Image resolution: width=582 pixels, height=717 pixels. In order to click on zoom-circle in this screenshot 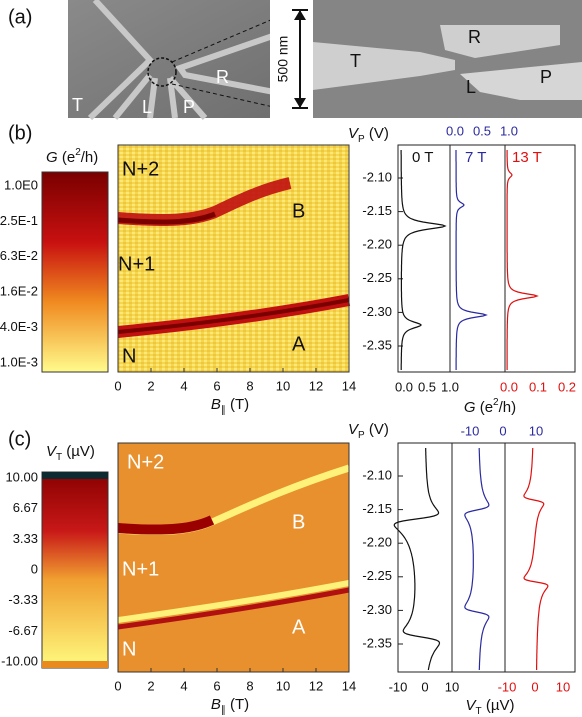, I will do `click(162, 72)`.